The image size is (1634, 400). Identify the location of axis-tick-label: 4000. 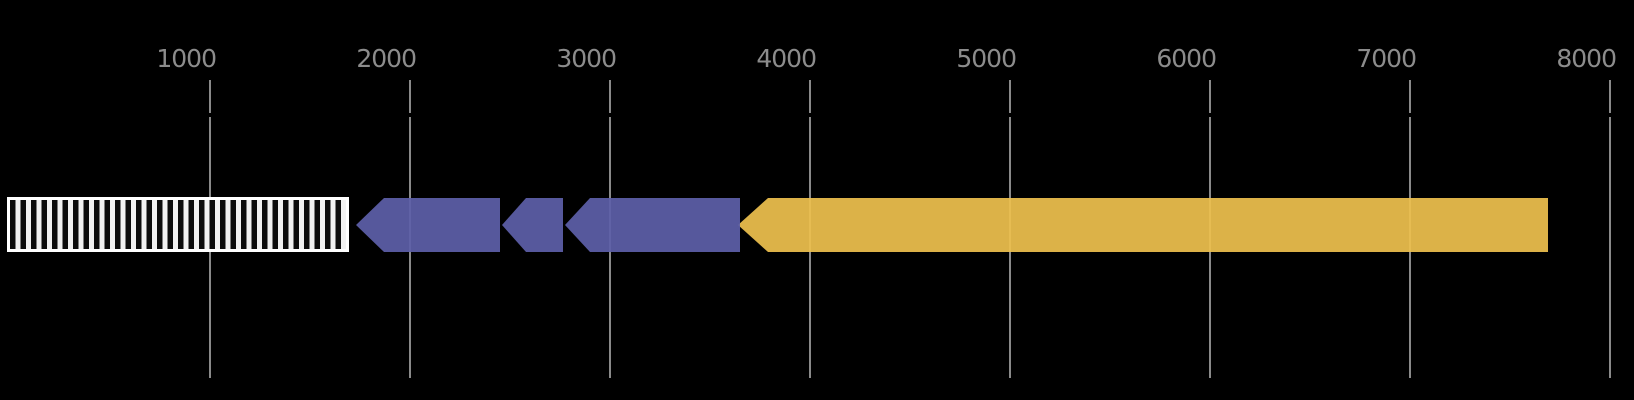
(786, 58).